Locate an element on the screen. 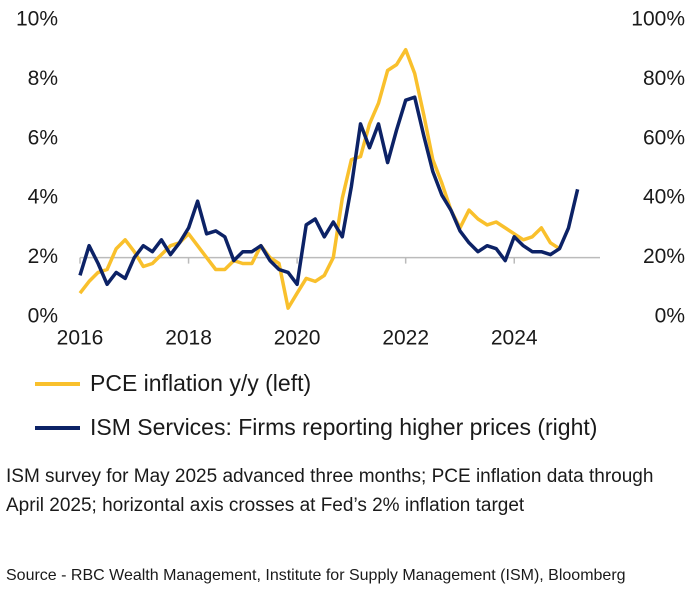 This screenshot has width=692, height=616. y2-tick-label: 0% is located at coordinates (670, 316).